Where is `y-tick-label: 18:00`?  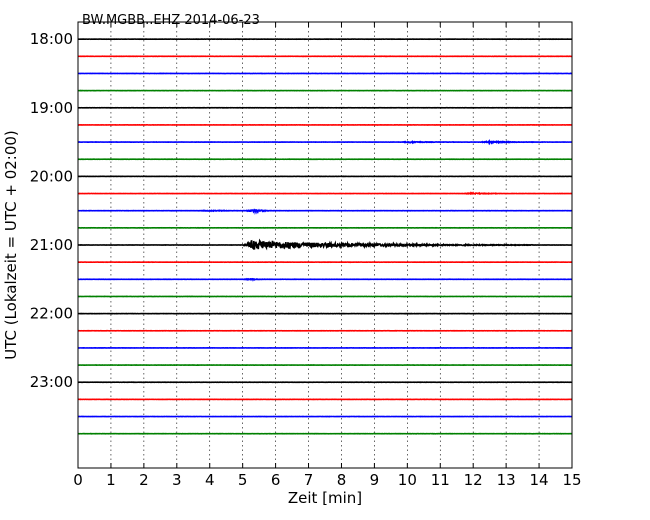
y-tick-label: 18:00 is located at coordinates (51, 39).